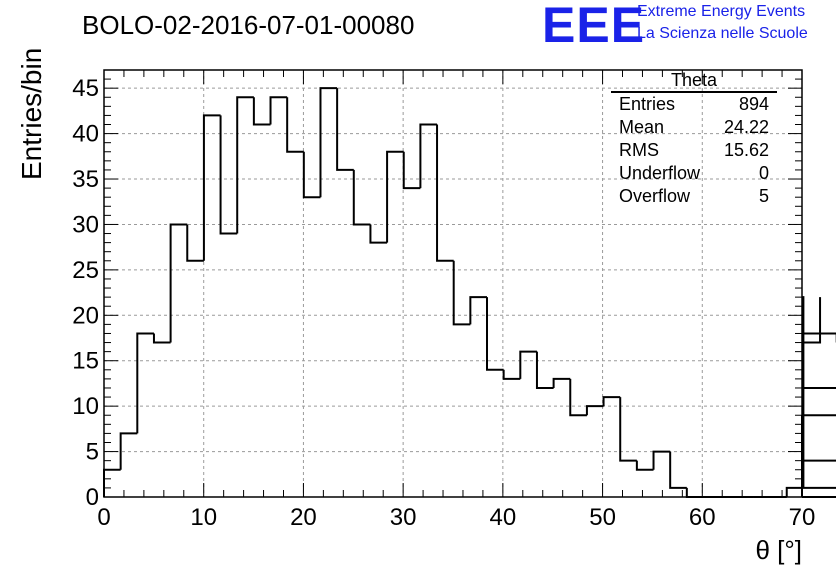  I want to click on stats-label: Mean, so click(642, 127).